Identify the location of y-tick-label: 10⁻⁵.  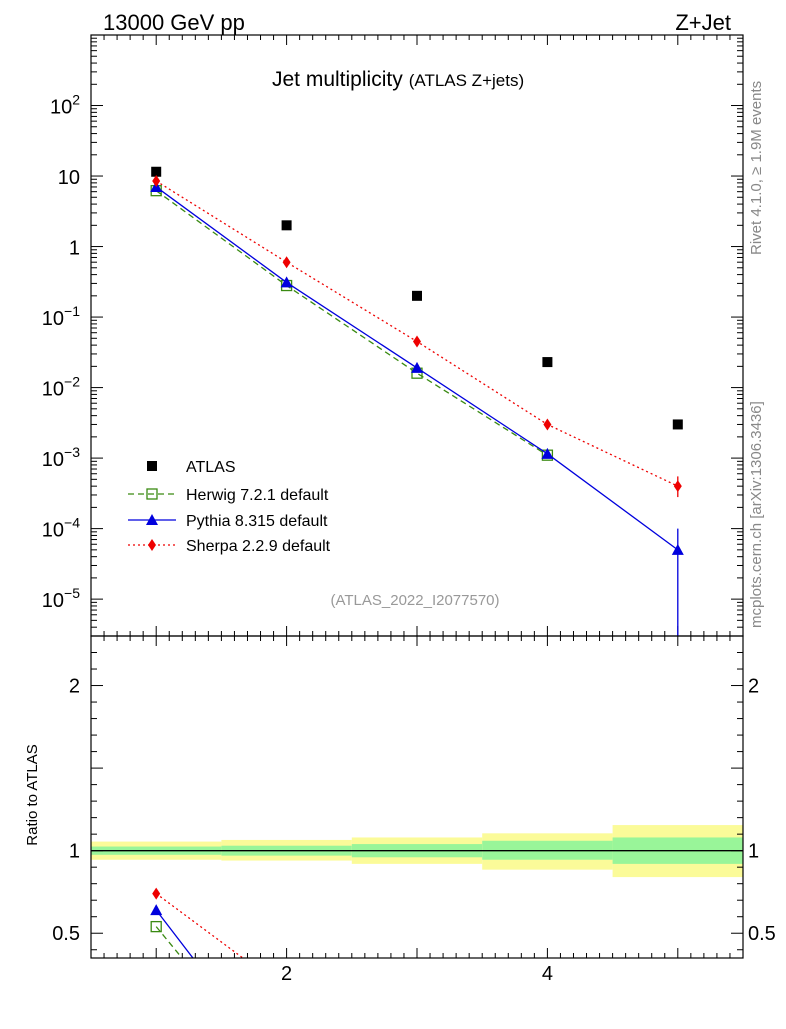
(61, 598).